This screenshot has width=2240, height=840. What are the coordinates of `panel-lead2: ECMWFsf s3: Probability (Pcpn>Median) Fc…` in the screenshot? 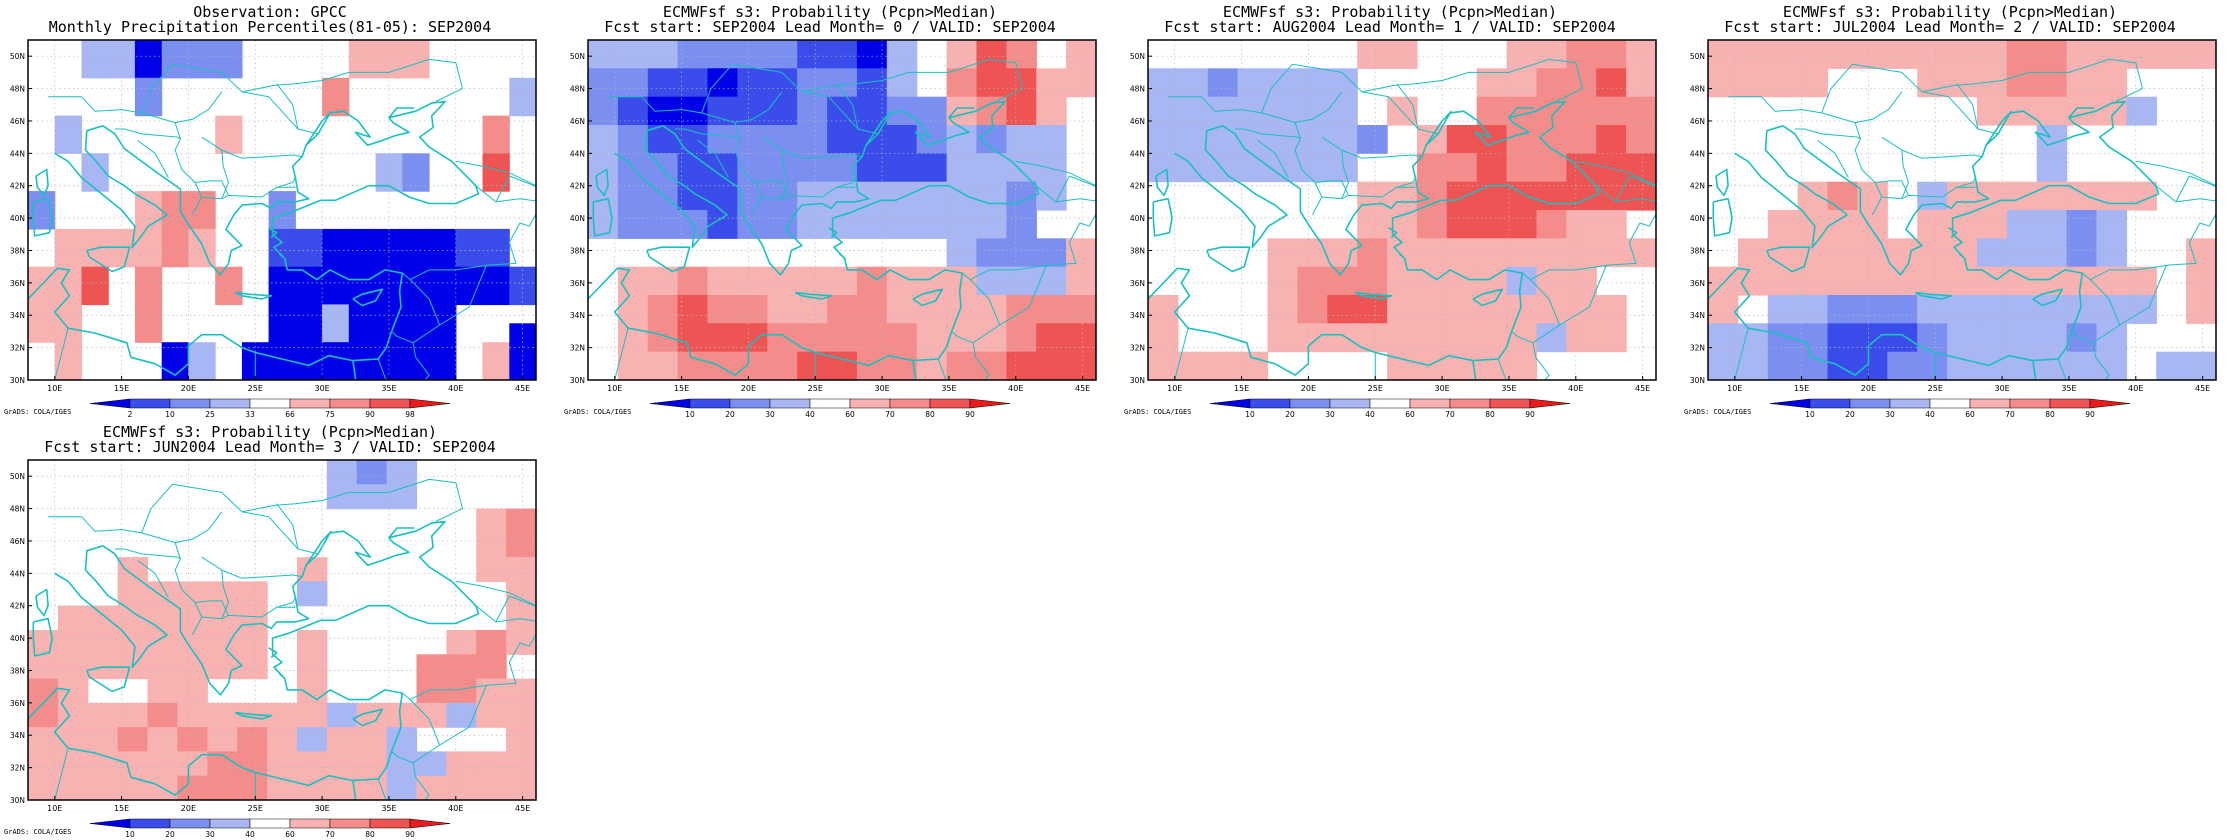 It's located at (1950, 210).